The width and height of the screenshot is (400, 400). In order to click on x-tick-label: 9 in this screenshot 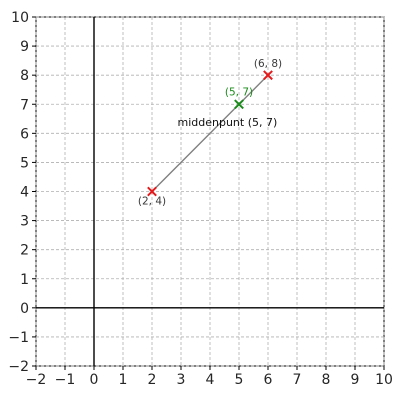, I will do `click(355, 380)`.